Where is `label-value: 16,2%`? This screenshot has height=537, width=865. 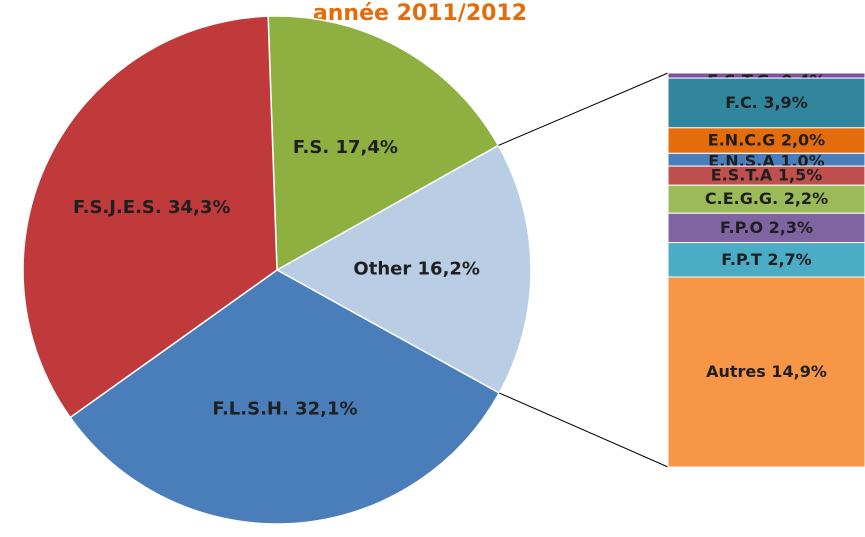 label-value: 16,2% is located at coordinates (449, 269).